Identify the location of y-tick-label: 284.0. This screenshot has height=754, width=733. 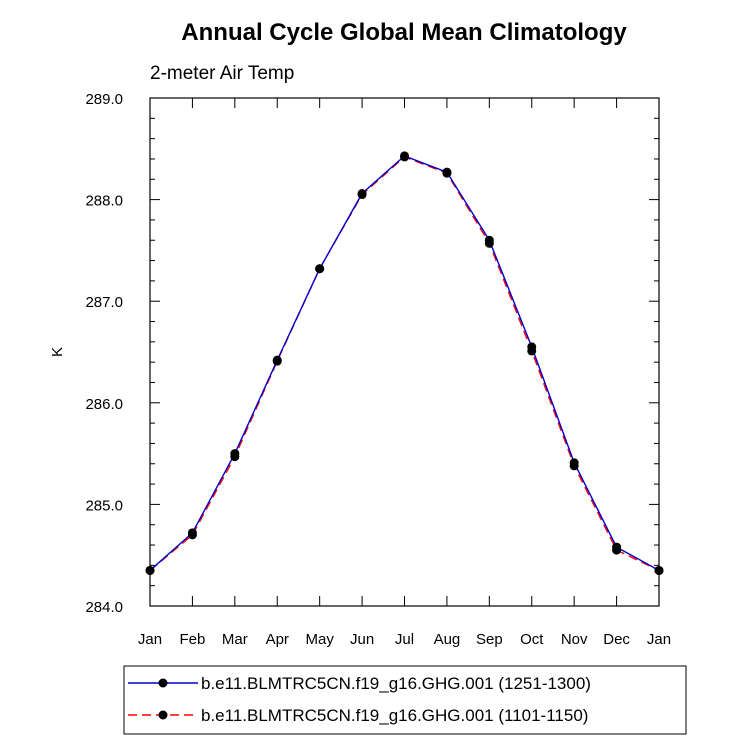
(104, 607).